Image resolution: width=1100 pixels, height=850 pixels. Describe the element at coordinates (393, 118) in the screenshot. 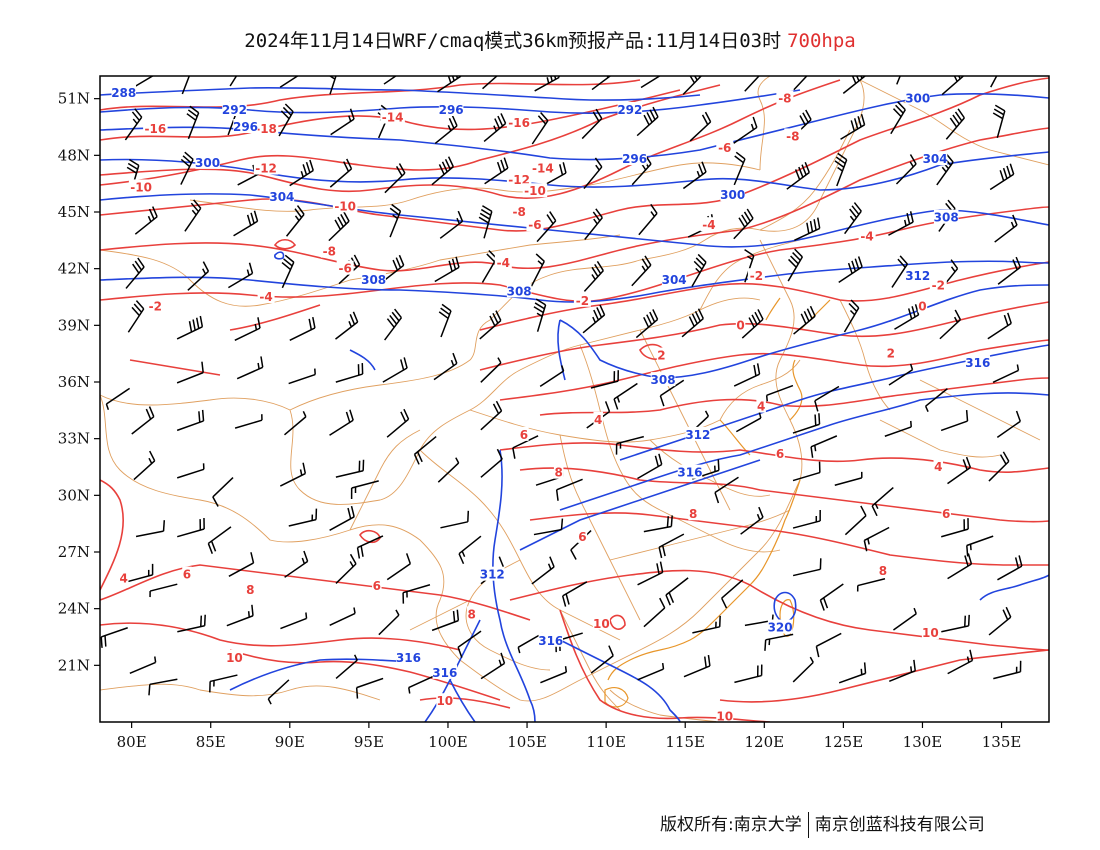

I see `temperature-label: -14` at that location.